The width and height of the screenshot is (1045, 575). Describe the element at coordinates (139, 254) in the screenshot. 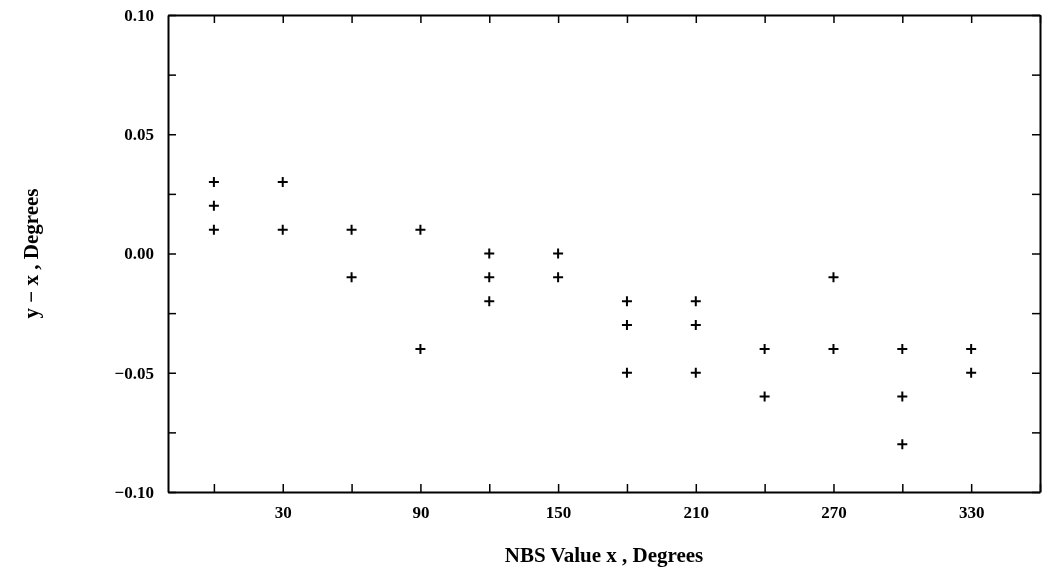

I see `y-tick-label: 0.00` at that location.